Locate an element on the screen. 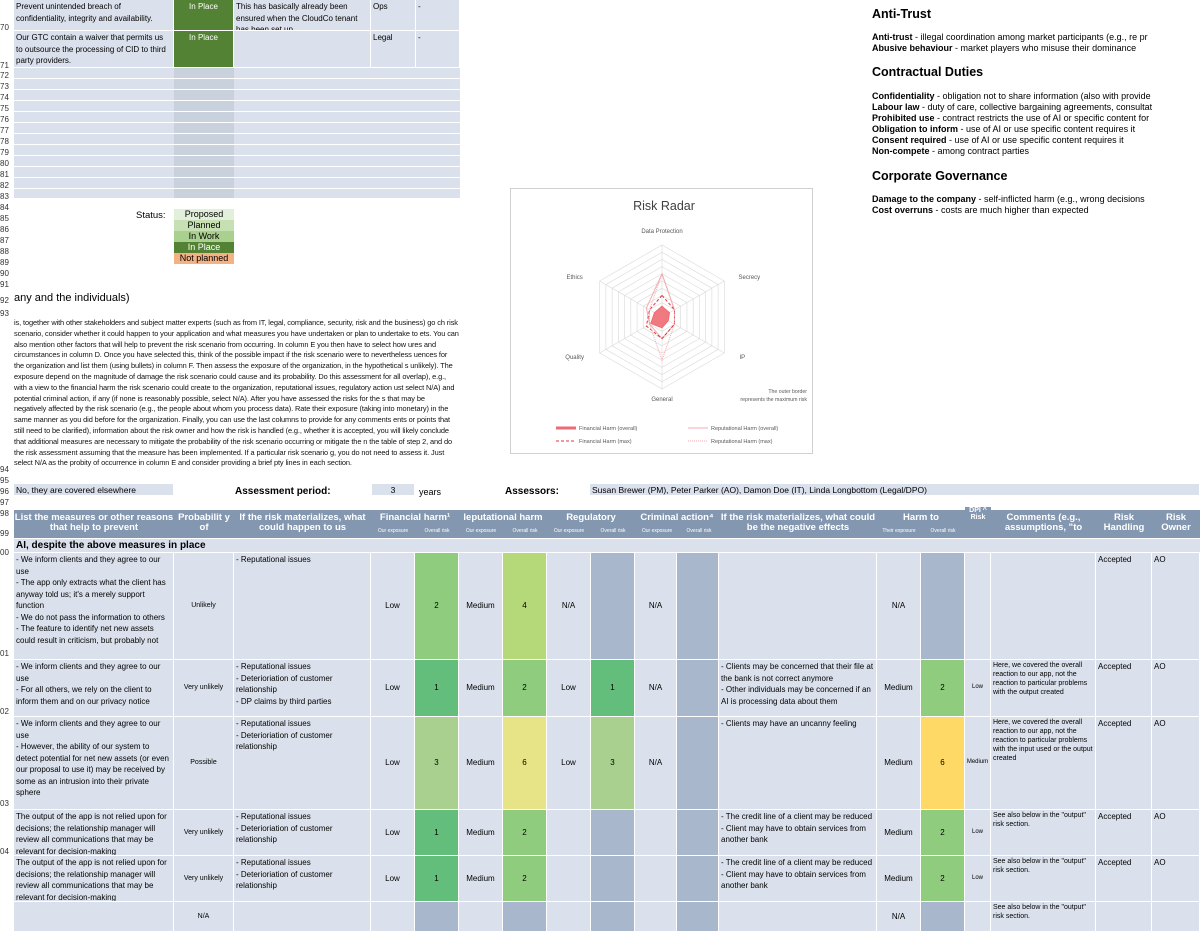  reputational-risk-cell is located at coordinates (525, 917).